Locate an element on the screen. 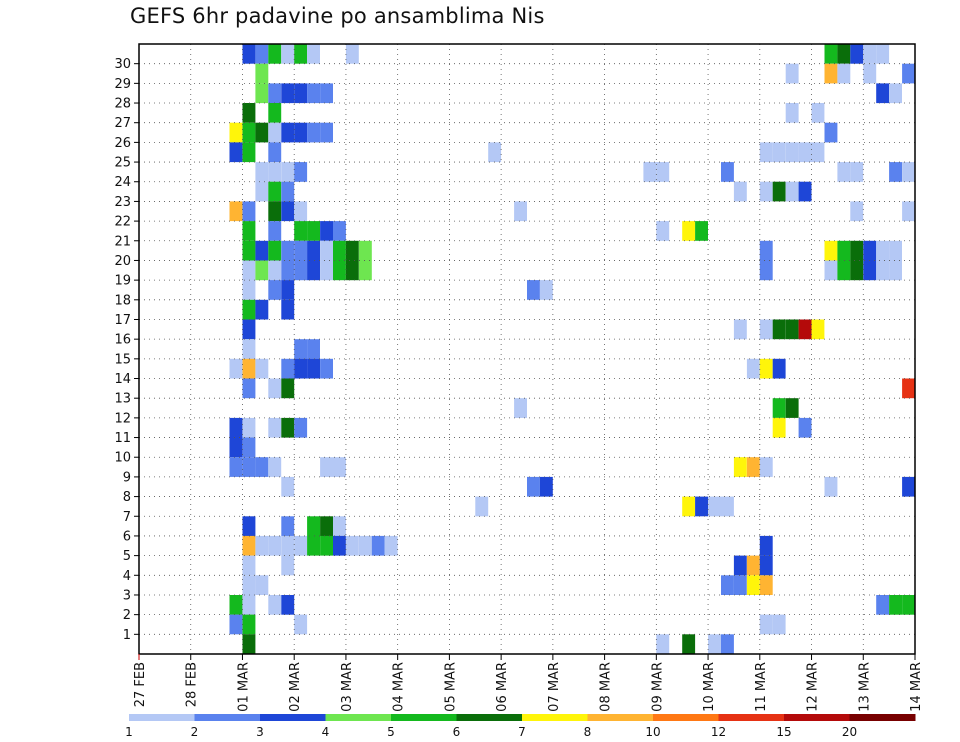 This screenshot has width=960, height=742. y-tick-label: 3 is located at coordinates (127, 595).